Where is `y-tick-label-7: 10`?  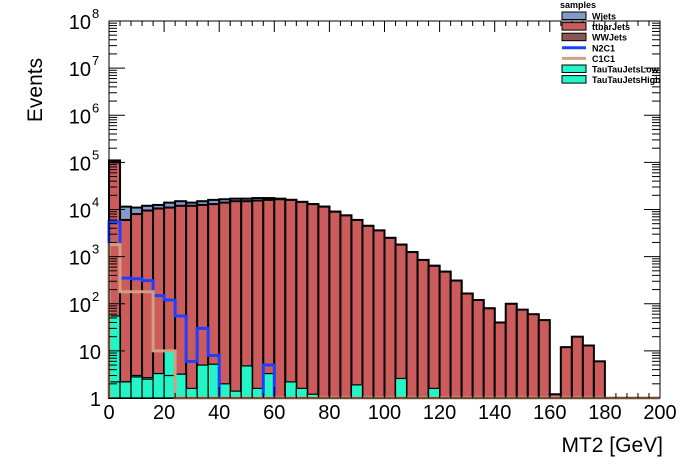 y-tick-label-7: 10 is located at coordinates (80, 70).